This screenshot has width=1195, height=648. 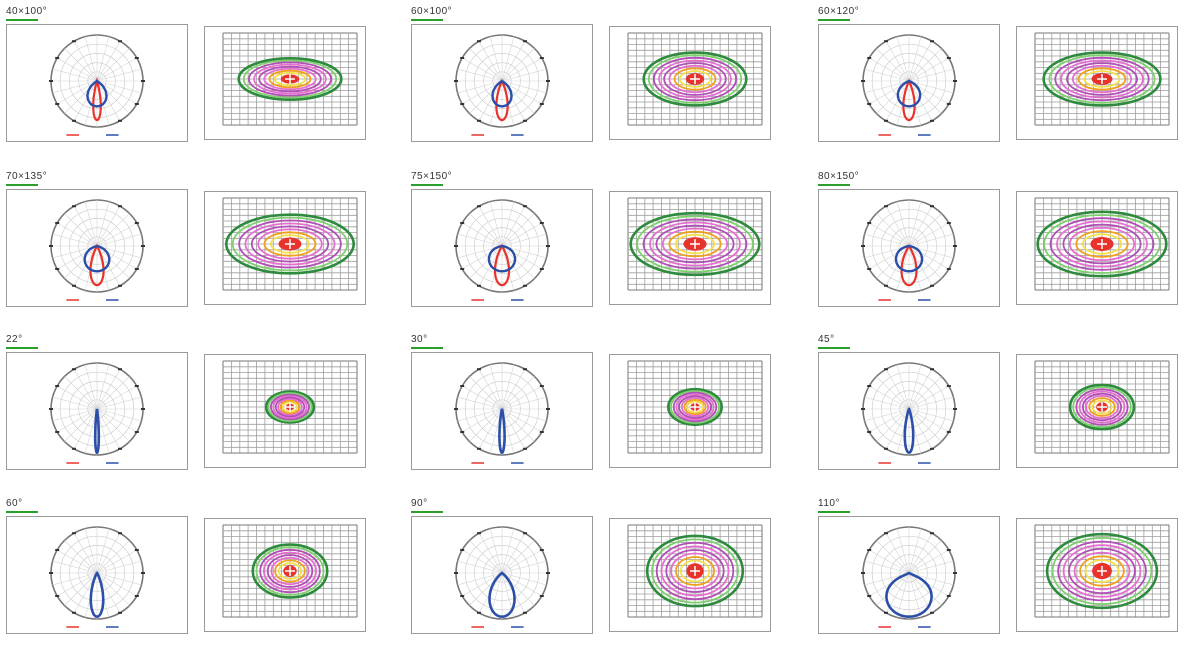 What do you see at coordinates (97, 250) in the screenshot?
I see `polar-diagram` at bounding box center [97, 250].